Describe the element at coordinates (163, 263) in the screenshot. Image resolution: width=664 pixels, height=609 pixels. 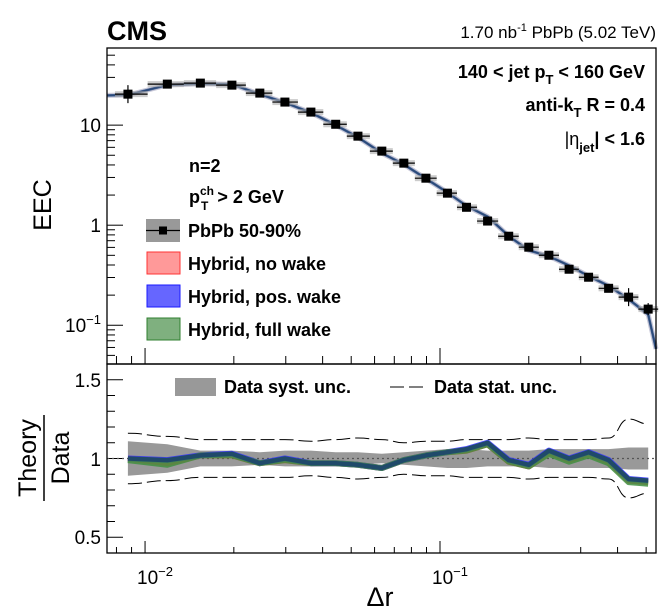
I see `legend-swatch-no-wake` at that location.